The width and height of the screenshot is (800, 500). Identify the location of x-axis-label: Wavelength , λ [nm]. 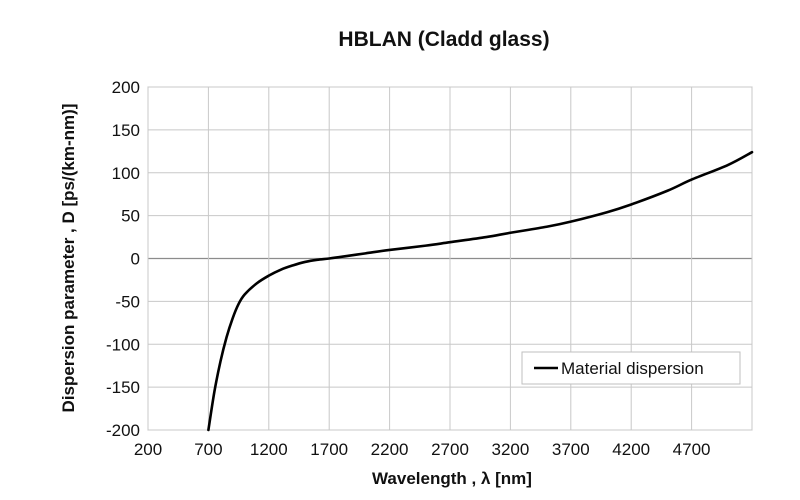
(452, 478).